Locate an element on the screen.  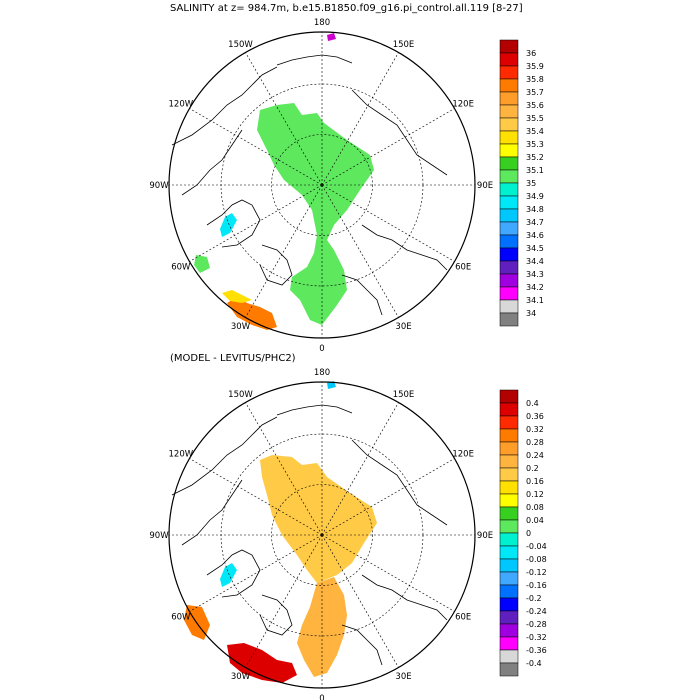
colorbar-label: 0.12 is located at coordinates (535, 494).